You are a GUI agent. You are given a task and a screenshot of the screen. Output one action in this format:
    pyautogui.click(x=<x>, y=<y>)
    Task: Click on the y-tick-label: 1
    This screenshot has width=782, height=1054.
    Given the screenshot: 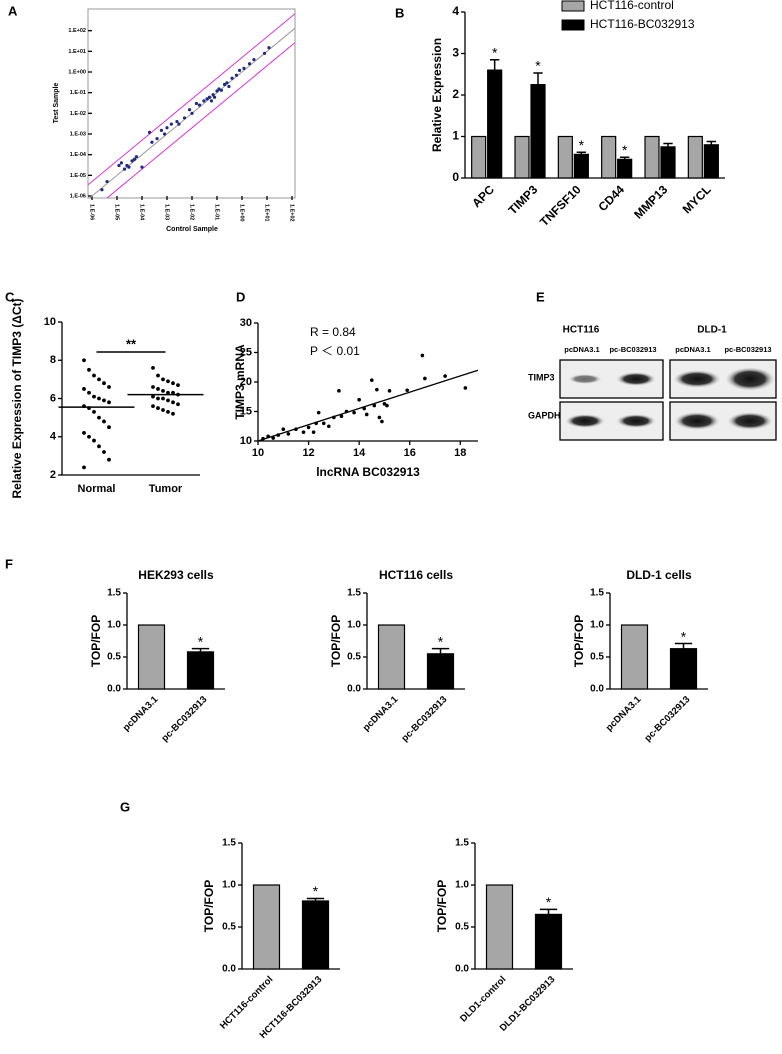 What is the action you would take?
    pyautogui.click(x=455, y=136)
    